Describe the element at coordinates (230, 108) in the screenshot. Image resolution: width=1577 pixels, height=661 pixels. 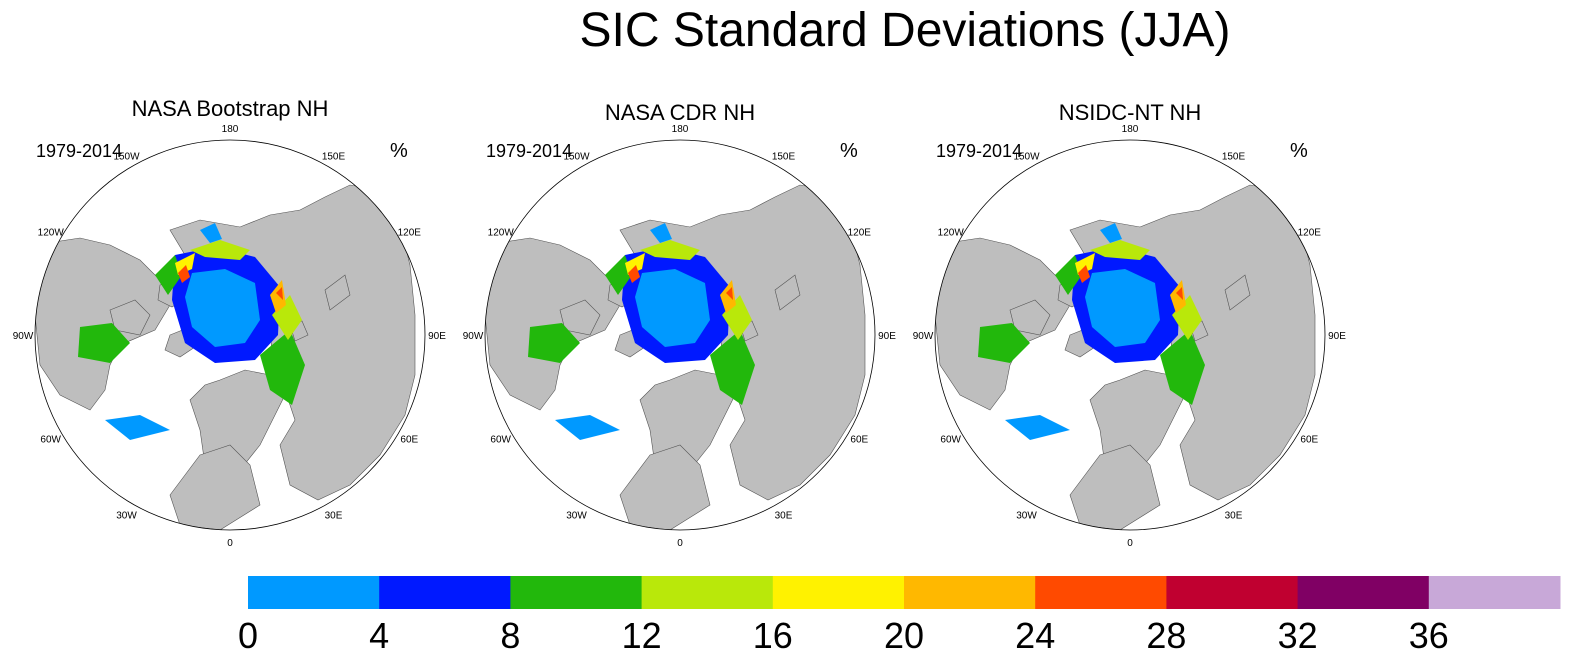
I see `panel-title: NASA Bootstrap NH` at that location.